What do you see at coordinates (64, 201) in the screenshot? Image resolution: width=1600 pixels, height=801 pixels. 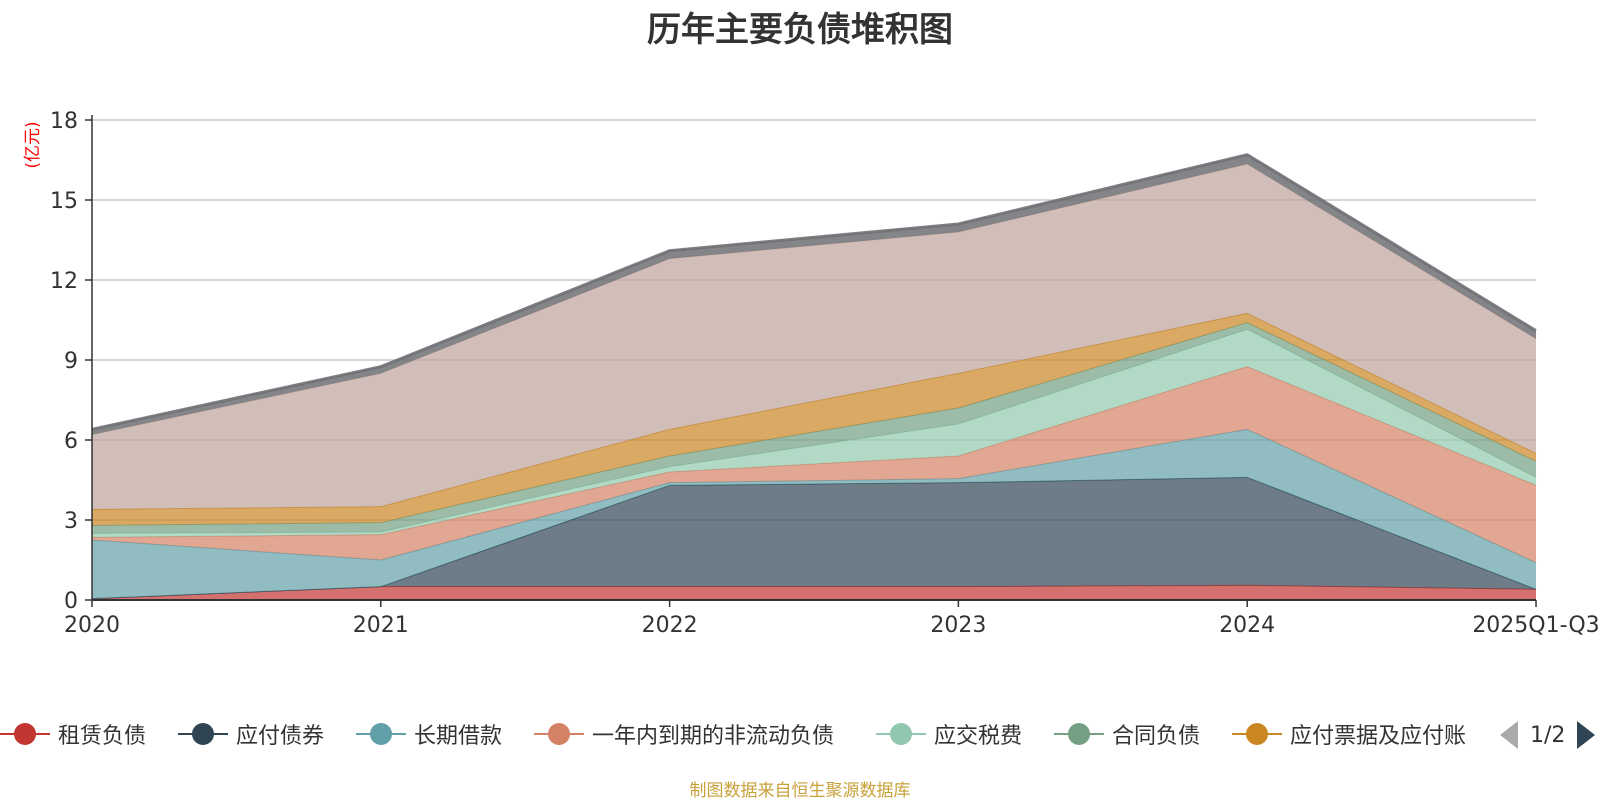 I see `y-tick-label: 15` at bounding box center [64, 201].